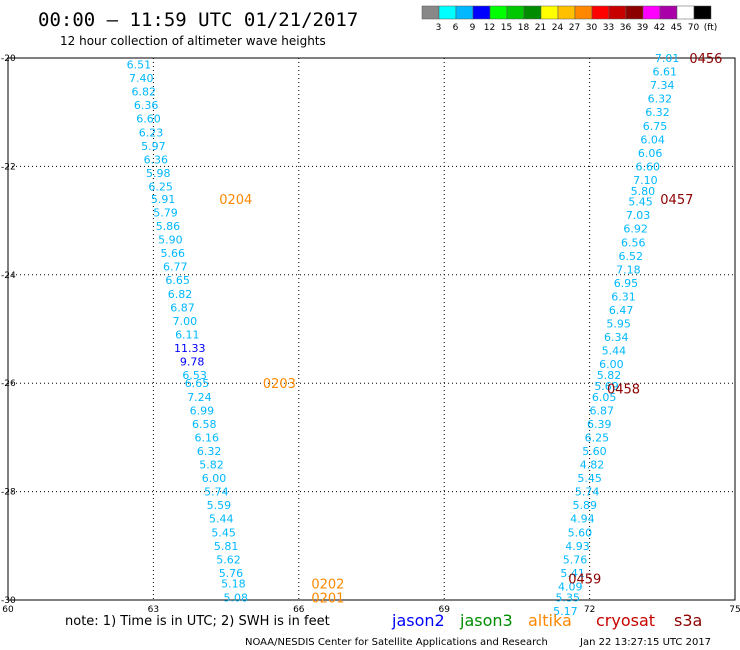 The width and height of the screenshot is (740, 650). Describe the element at coordinates (621, 310) in the screenshot. I see `swh-value: 6.47` at that location.